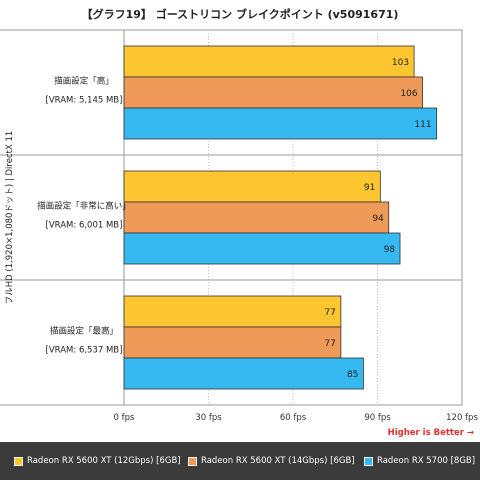  I want to click on group-label: 描画設定「高」, so click(84, 81).